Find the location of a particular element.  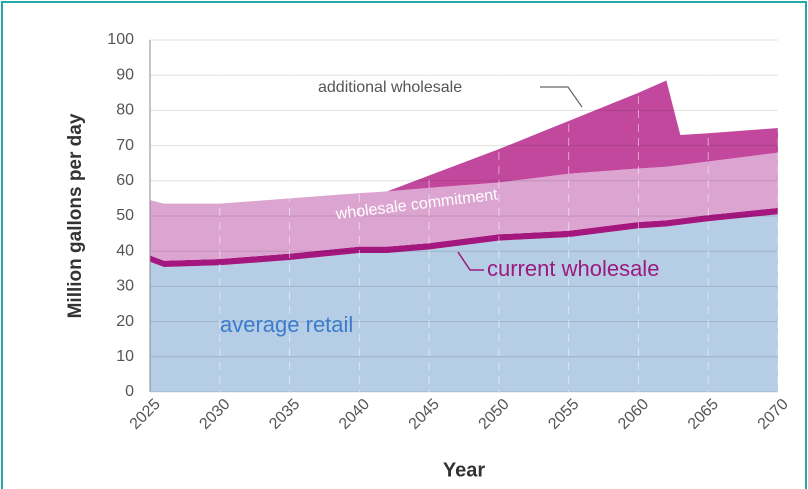

y-tick-label: 10 is located at coordinates (125, 356).